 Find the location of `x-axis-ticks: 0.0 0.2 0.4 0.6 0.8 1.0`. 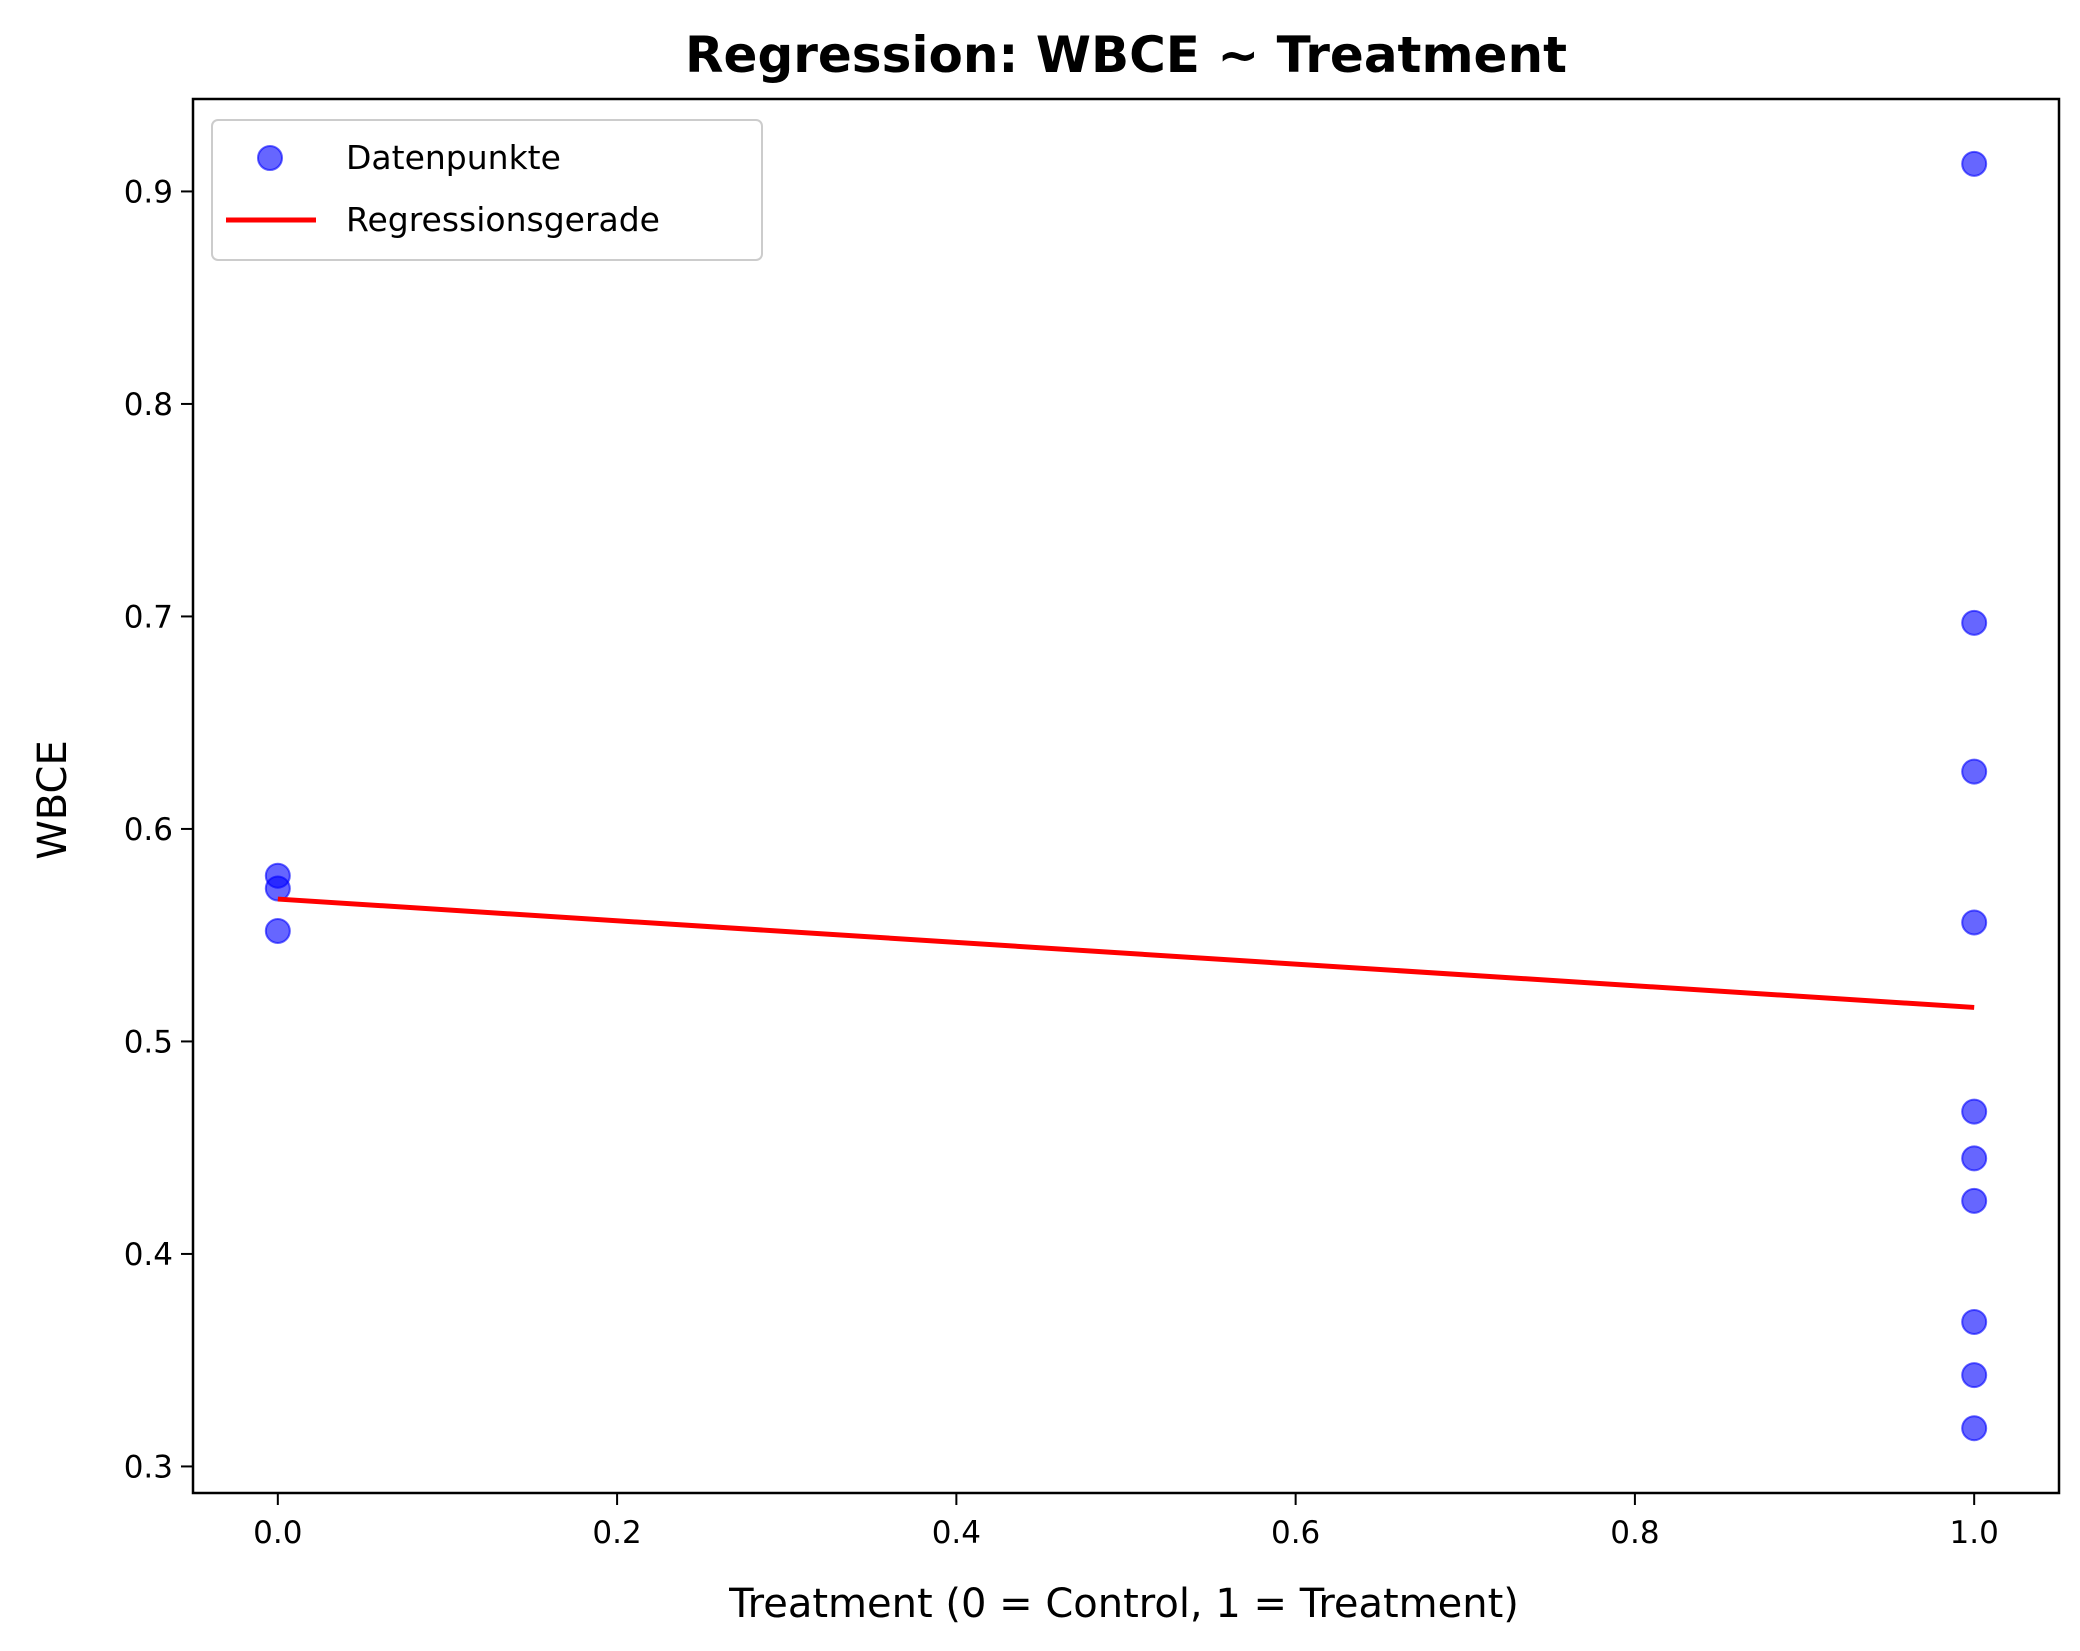

x-axis-ticks: 0.0 0.2 0.4 0.6 0.8 1.0 is located at coordinates (1126, 1522).